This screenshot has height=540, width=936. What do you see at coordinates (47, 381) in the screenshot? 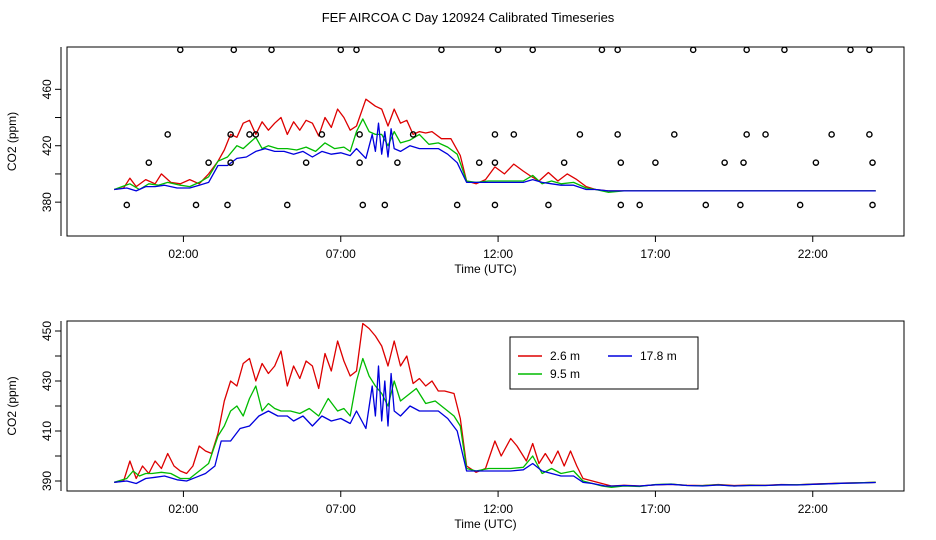
I see `panel2-y-tick-label: 430` at bounding box center [47, 381].